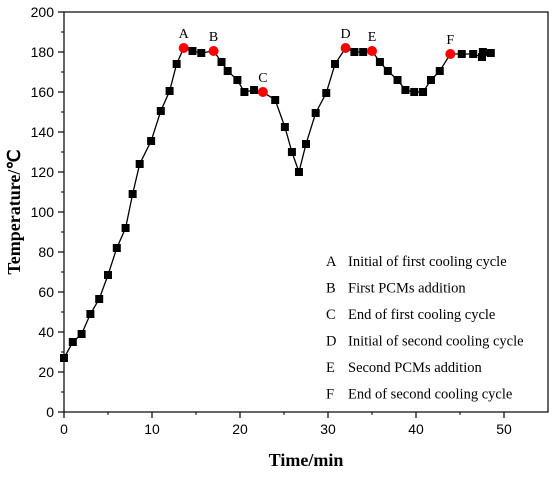 The height and width of the screenshot is (481, 560). What do you see at coordinates (436, 342) in the screenshot?
I see `legend-entry: Initial of second cooling cycle` at bounding box center [436, 342].